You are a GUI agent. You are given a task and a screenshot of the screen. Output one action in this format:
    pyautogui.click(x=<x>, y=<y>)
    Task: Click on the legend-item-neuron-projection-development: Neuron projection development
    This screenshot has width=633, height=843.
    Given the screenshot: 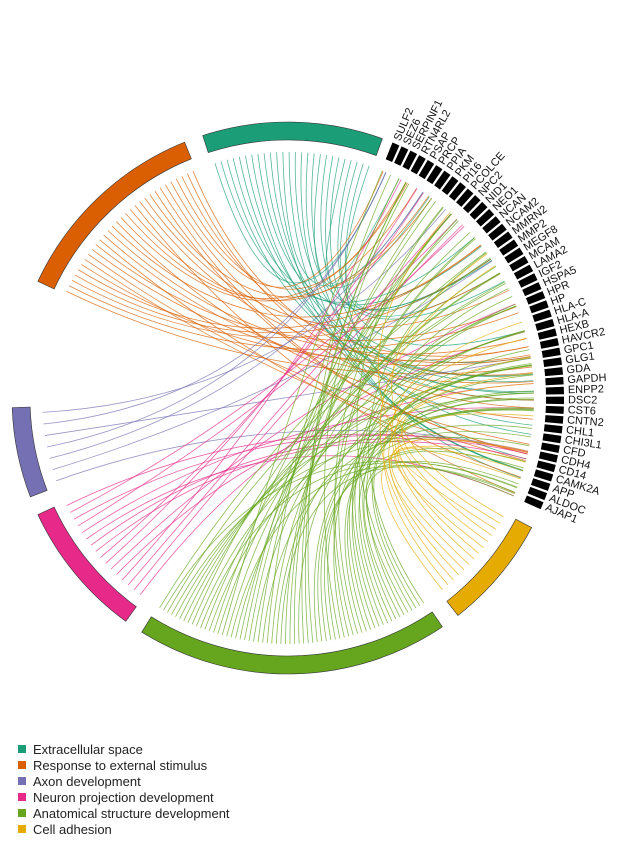 What is the action you would take?
    pyautogui.click(x=124, y=797)
    